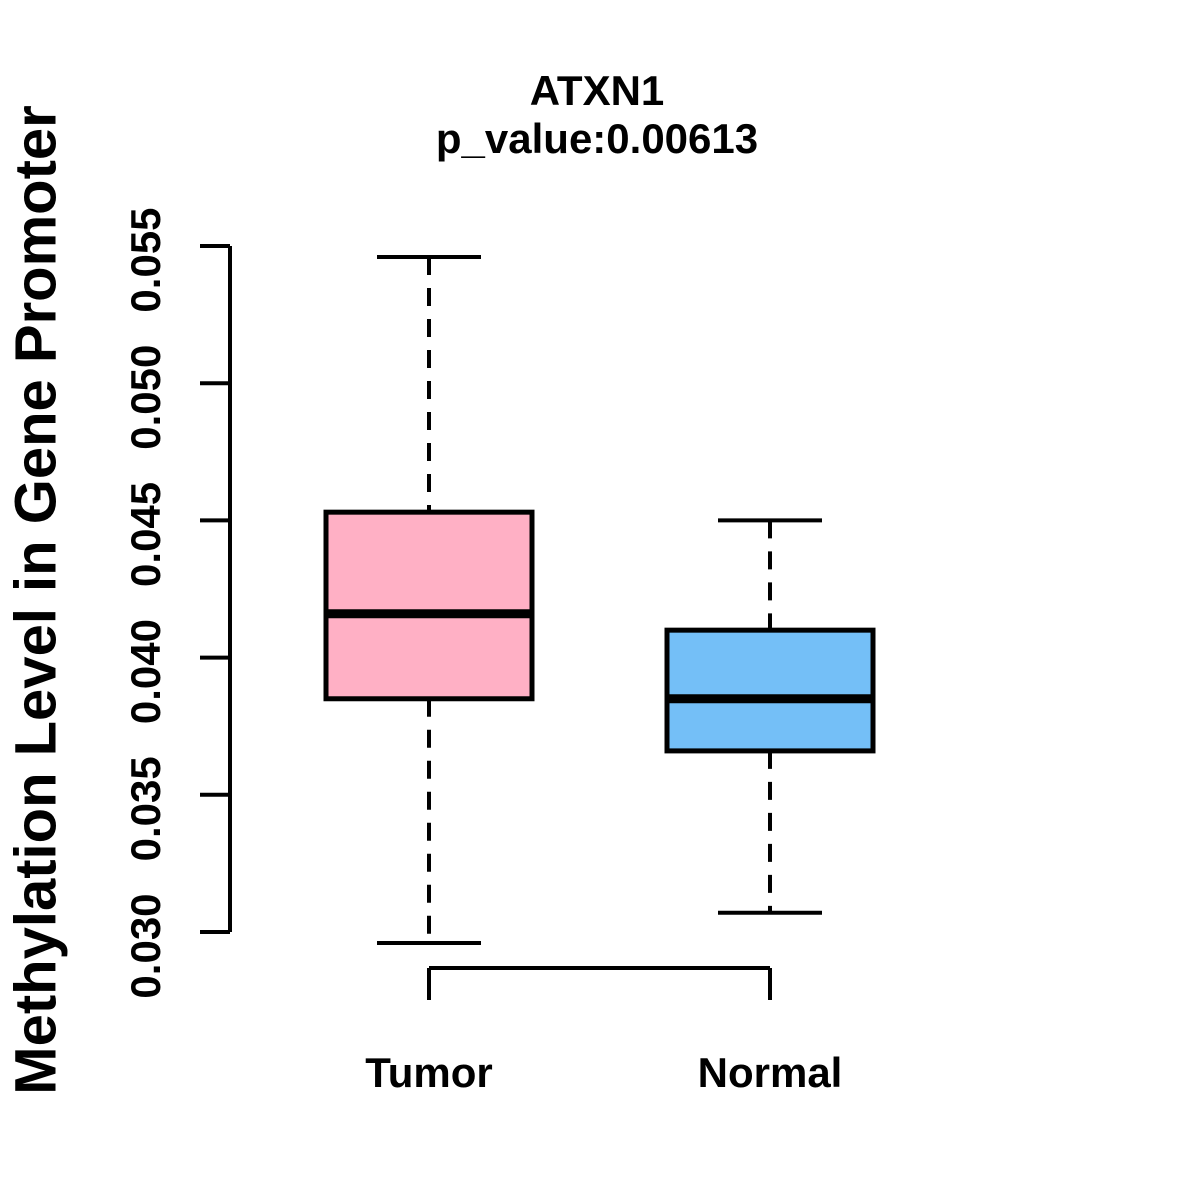 This screenshot has height=1200, width=1200. What do you see at coordinates (597, 90) in the screenshot?
I see `chart-title: ATXN1` at bounding box center [597, 90].